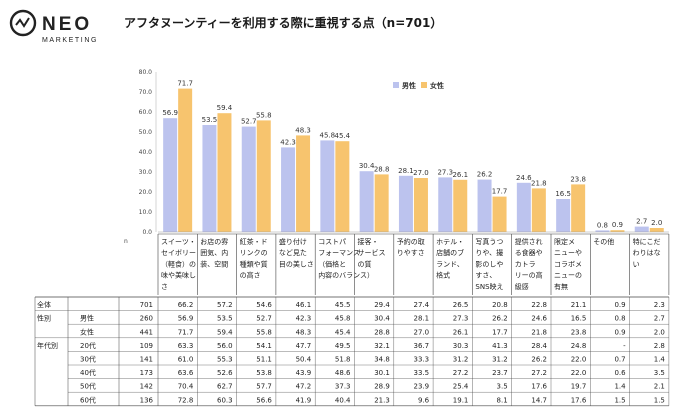 The width and height of the screenshot is (685, 419). What do you see at coordinates (409, 85) in the screenshot?
I see `legend-label-male: 男性` at bounding box center [409, 85].